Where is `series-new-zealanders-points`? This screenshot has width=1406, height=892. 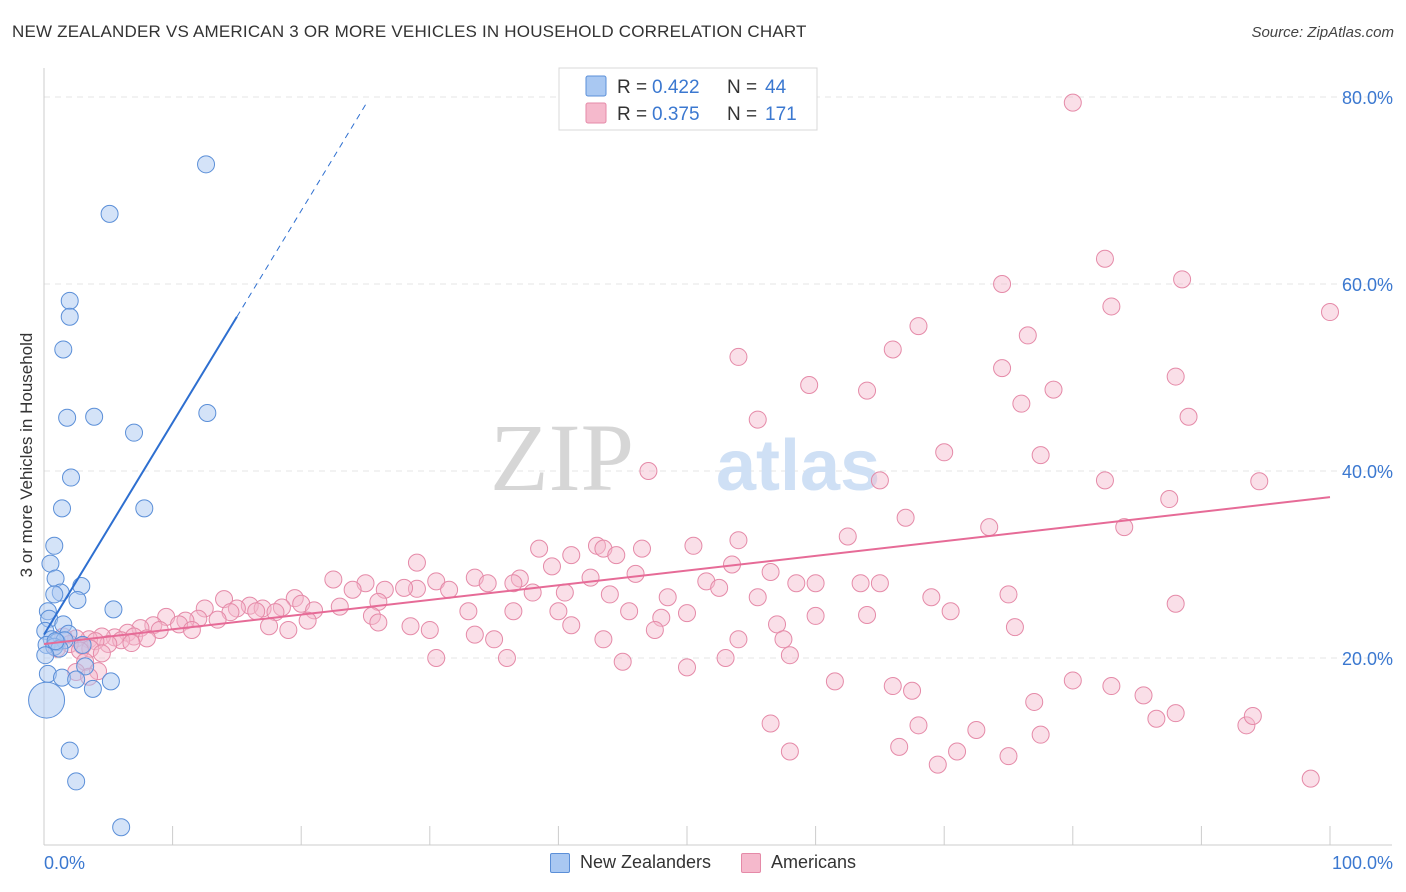
series-new-zealanders-points is located at coordinates (122, 496).